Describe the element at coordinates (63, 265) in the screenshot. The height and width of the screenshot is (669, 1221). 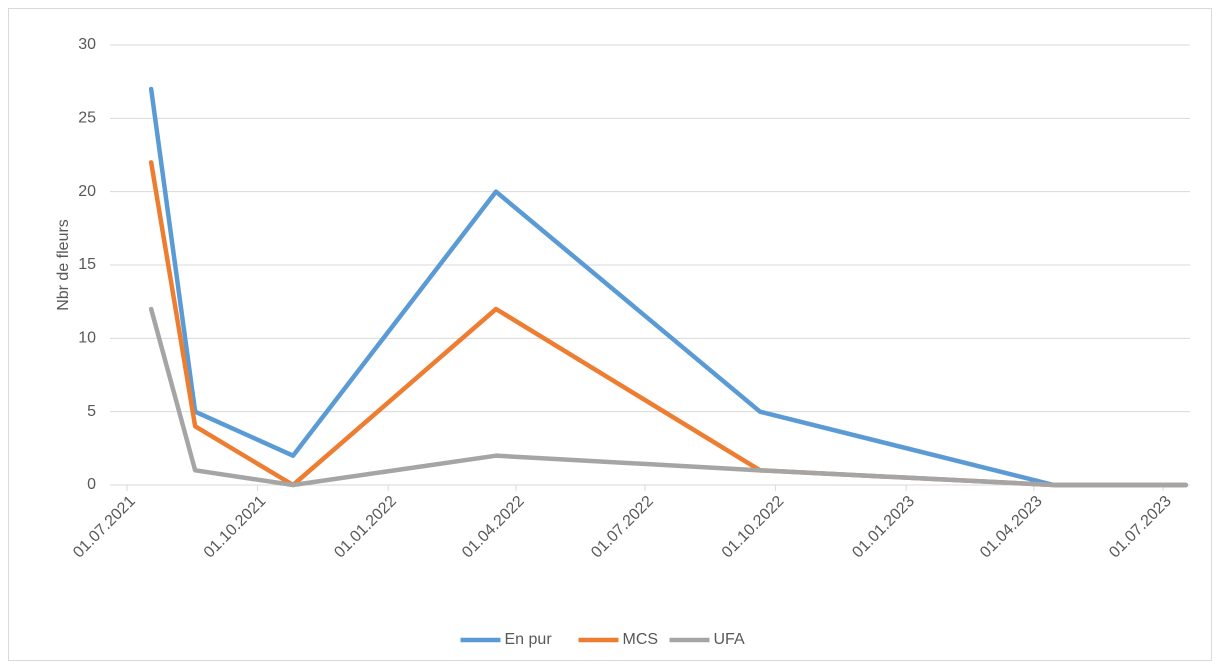
I see `y-axis-label: Nbr de fleurs` at that location.